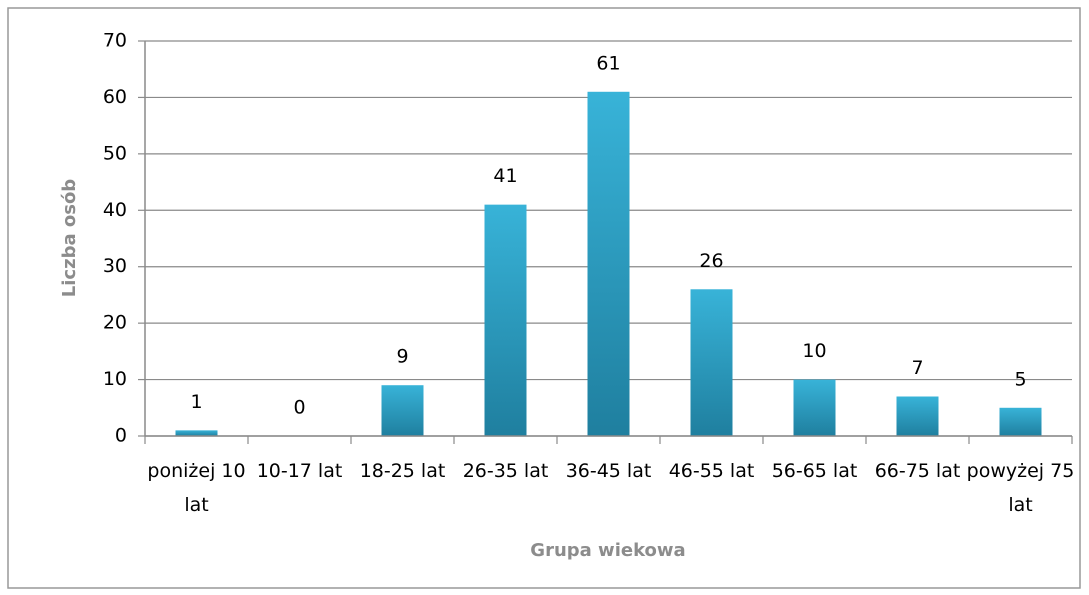  I want to click on data-label: 5, so click(1020, 379).